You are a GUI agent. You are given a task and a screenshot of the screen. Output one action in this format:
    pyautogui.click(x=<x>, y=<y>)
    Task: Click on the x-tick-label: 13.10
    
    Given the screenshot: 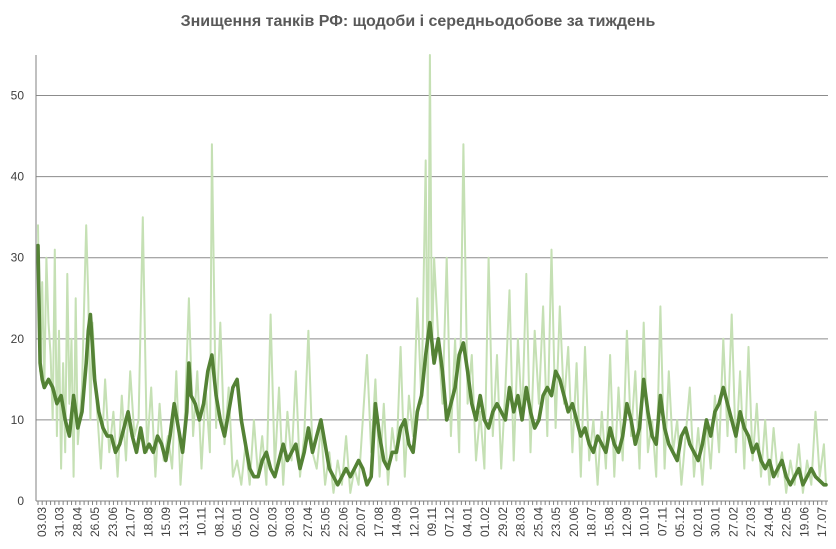 What is the action you would take?
    pyautogui.click(x=184, y=522)
    